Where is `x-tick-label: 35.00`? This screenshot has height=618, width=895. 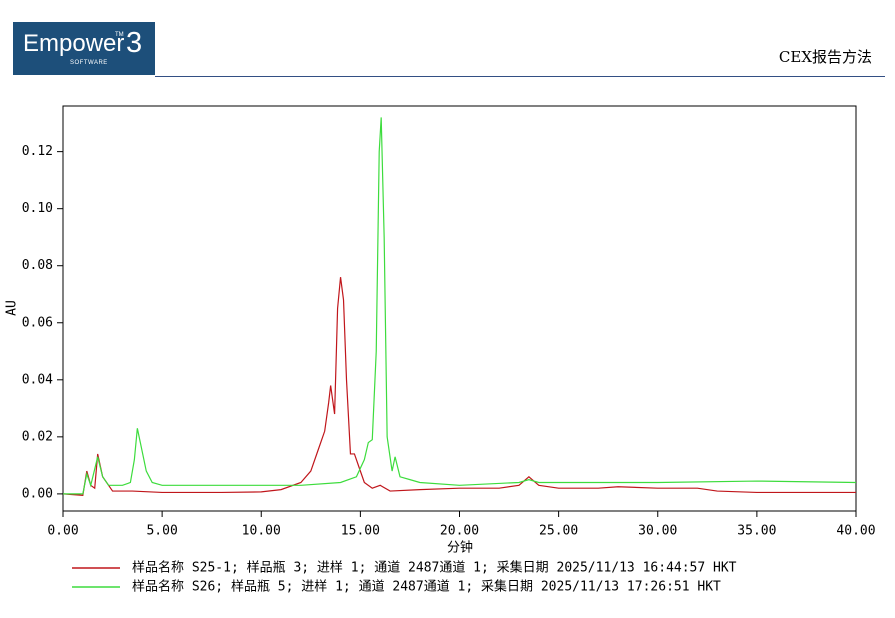
x-tick-label: 35.00 is located at coordinates (756, 531).